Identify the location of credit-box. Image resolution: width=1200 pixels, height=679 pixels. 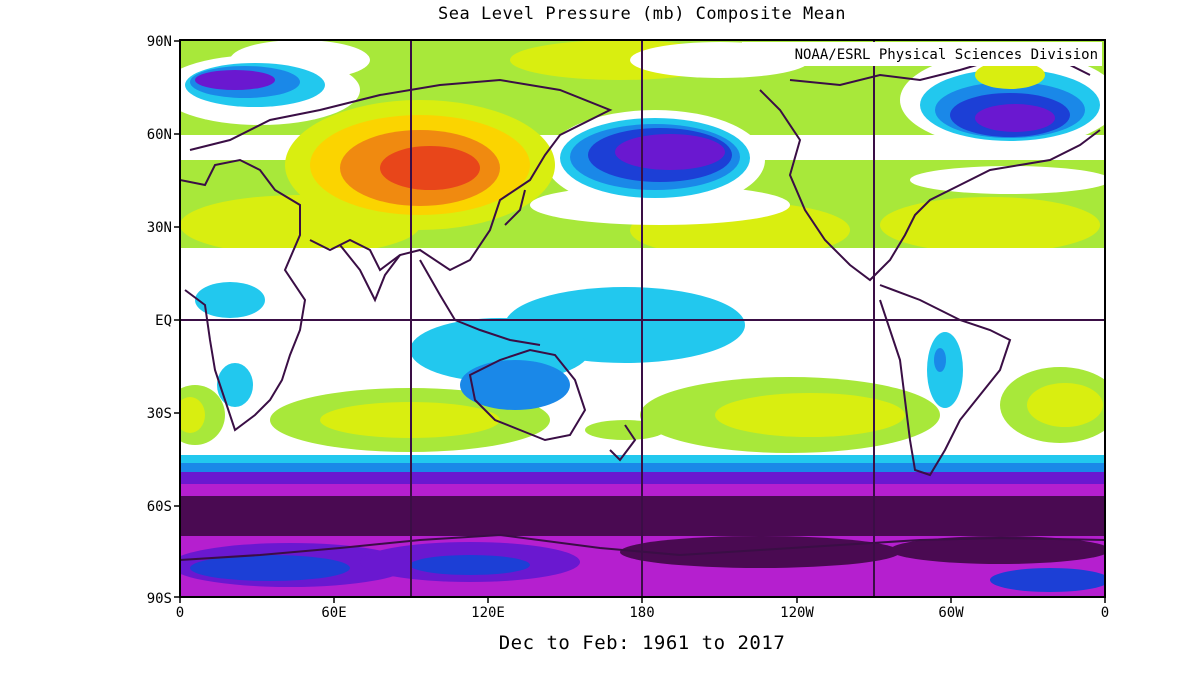
(922, 54).